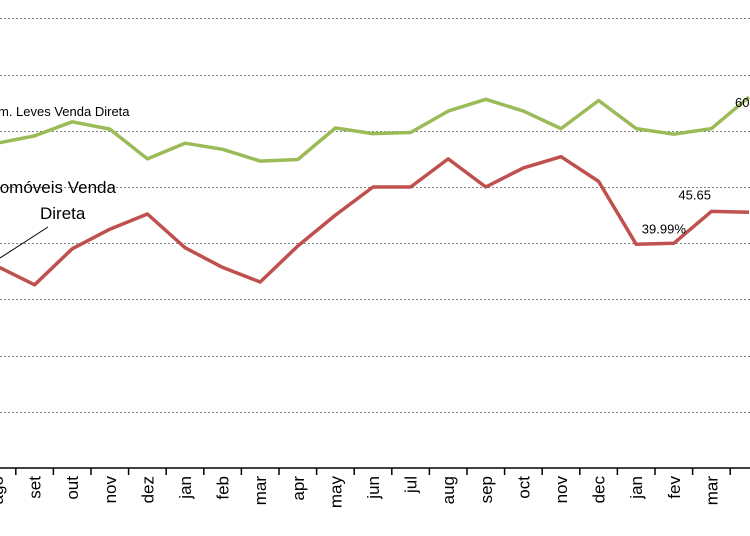 The width and height of the screenshot is (750, 536). I want to click on x-tick-label: jun, so click(373, 488).